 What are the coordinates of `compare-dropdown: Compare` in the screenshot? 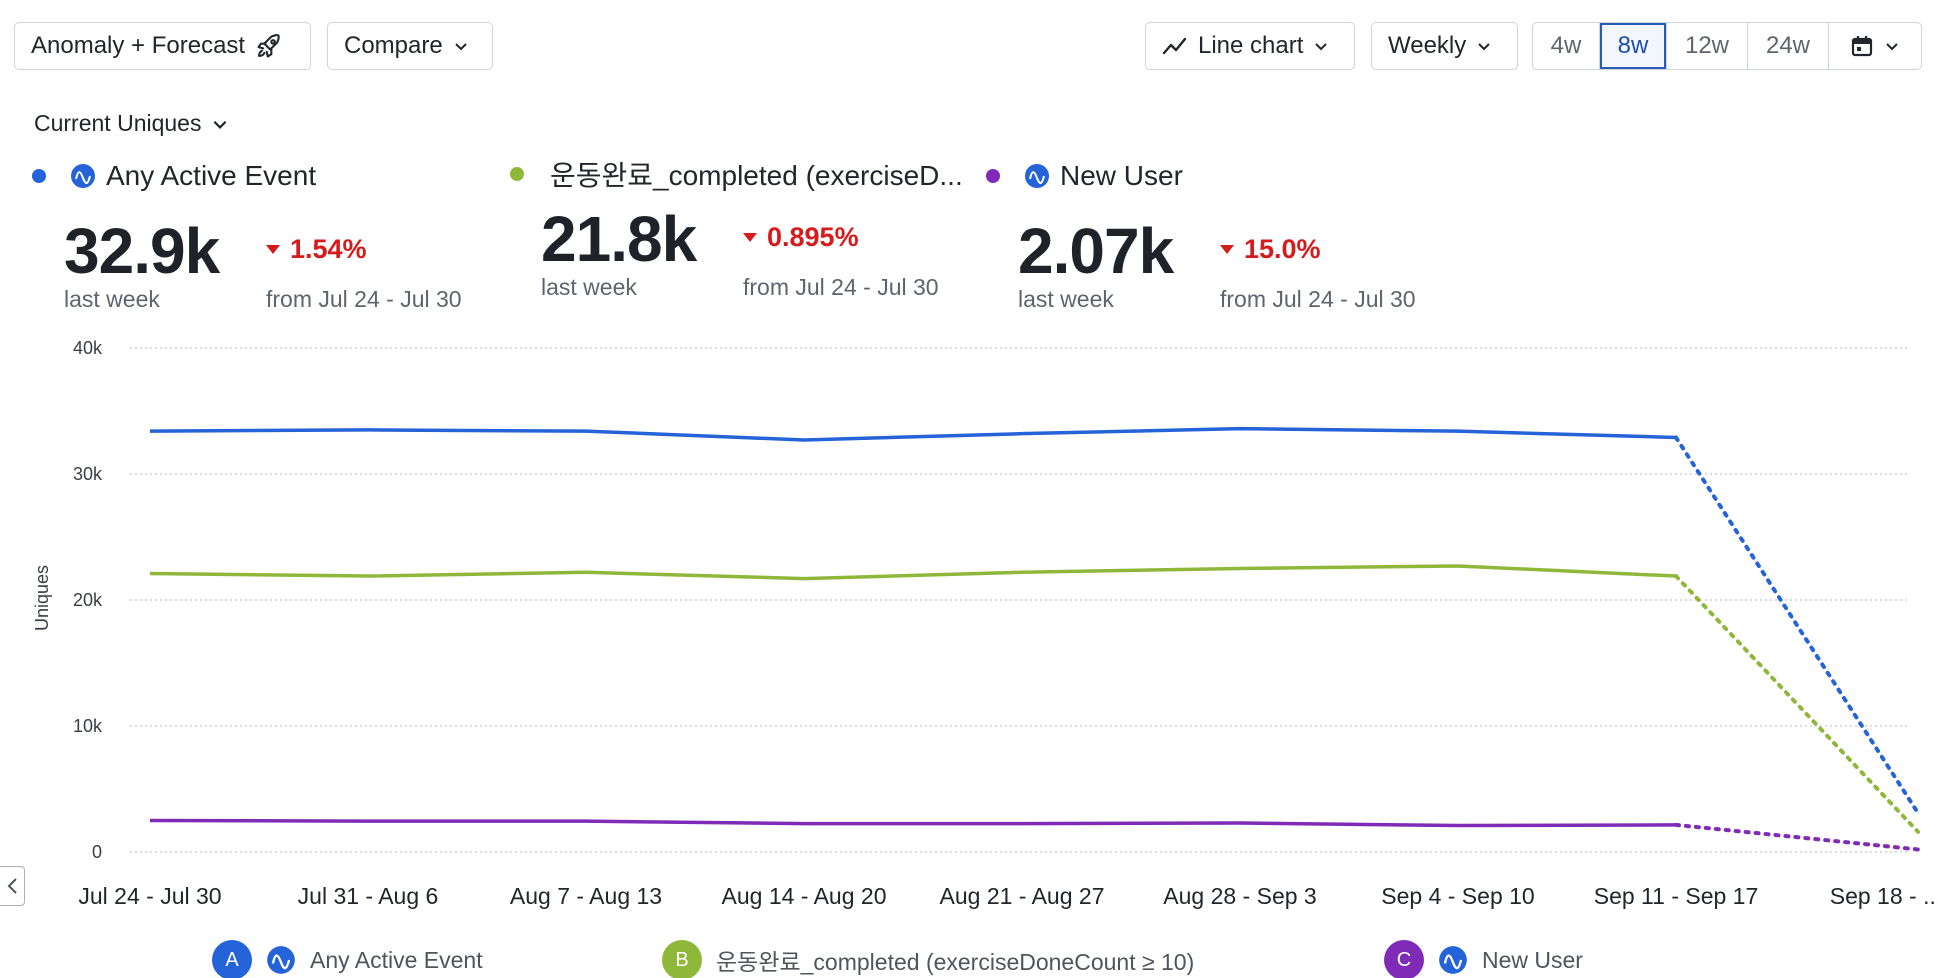 It's located at (410, 46).